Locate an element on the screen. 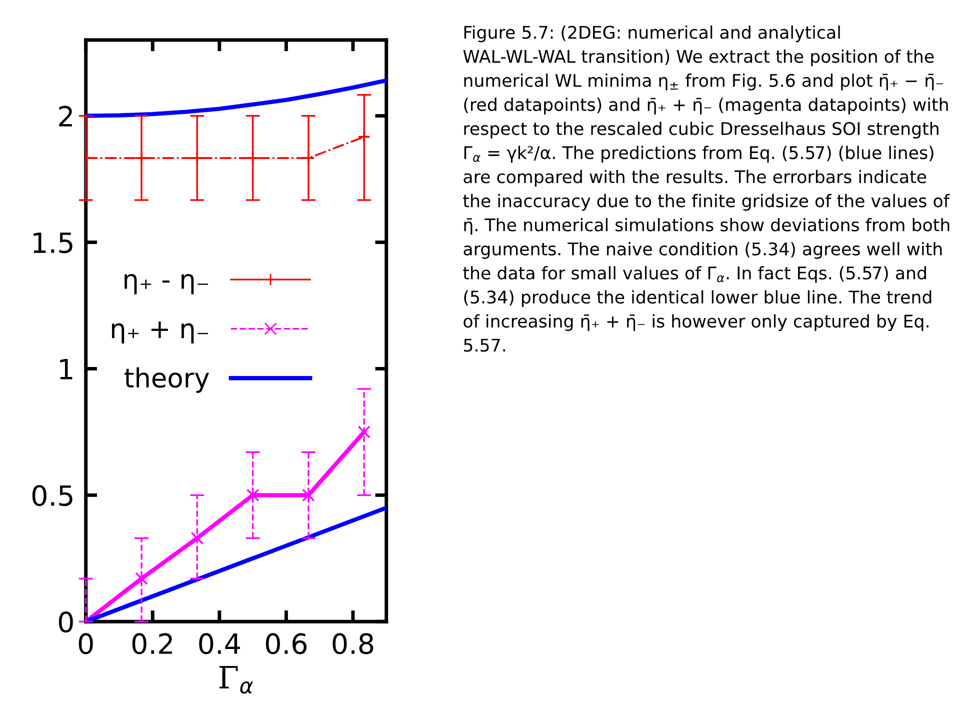 Image resolution: width=954 pixels, height=727 pixels. legend-label: η₊ - η₋ is located at coordinates (166, 284).